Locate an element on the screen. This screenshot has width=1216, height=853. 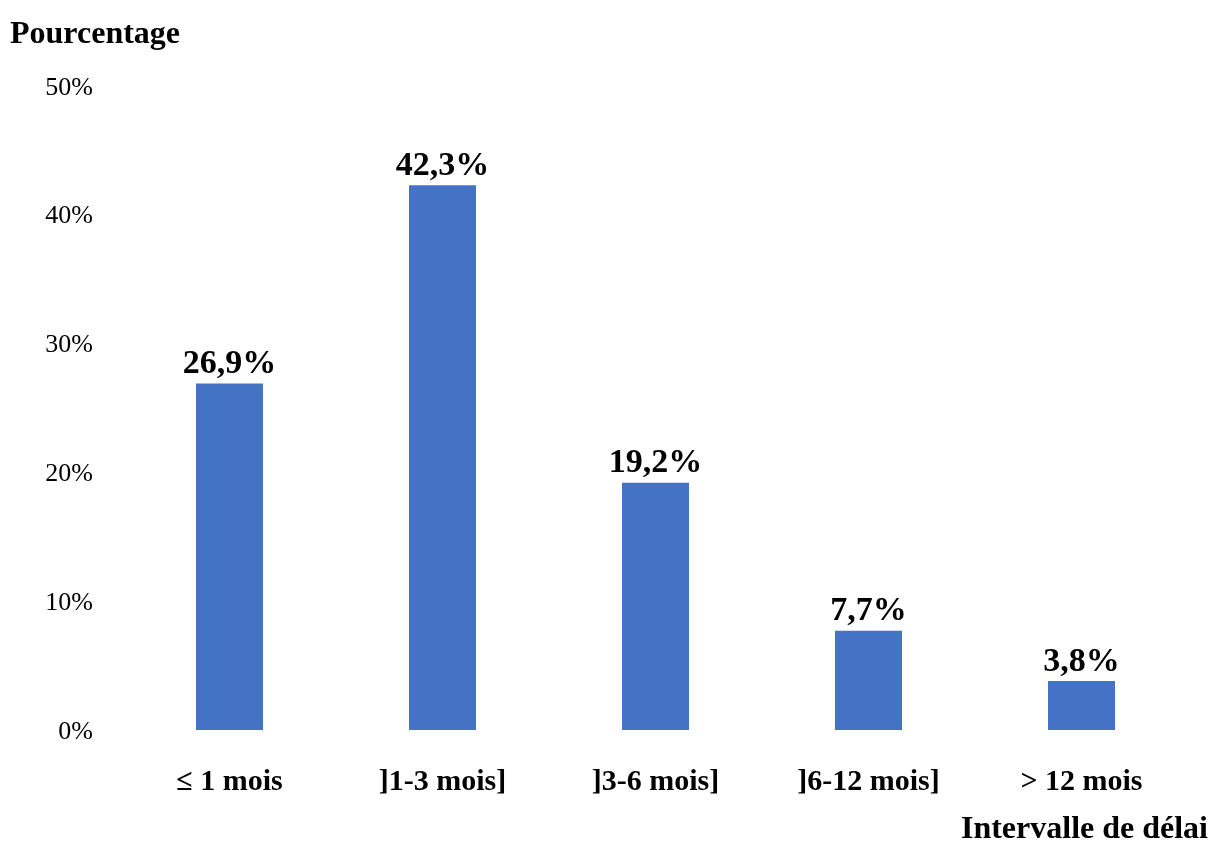
x-axis-title: Intervalle de délai is located at coordinates (1084, 827).